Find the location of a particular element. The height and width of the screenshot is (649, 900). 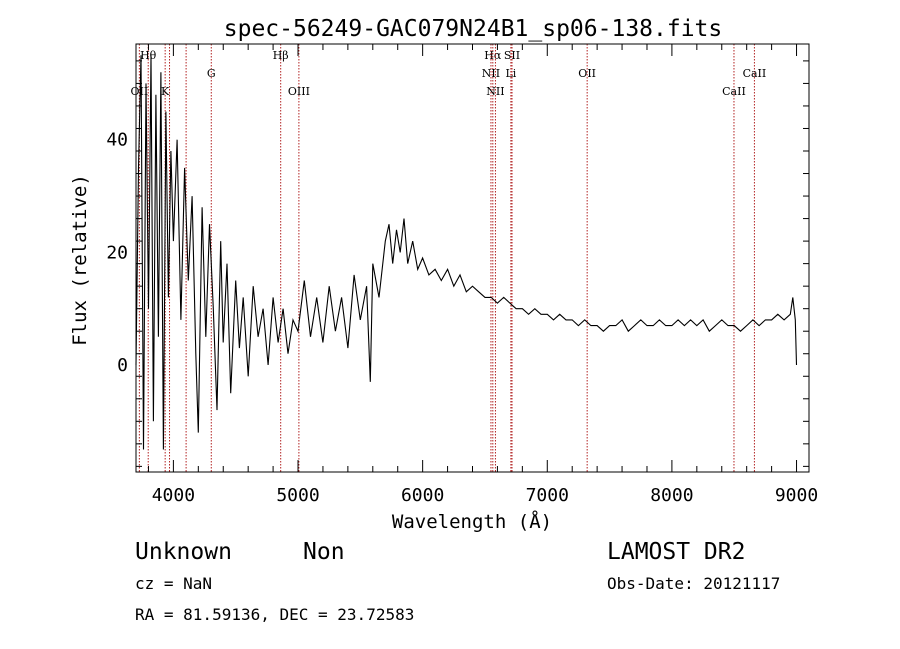

x-tick-label: 4000 is located at coordinates (173, 495).